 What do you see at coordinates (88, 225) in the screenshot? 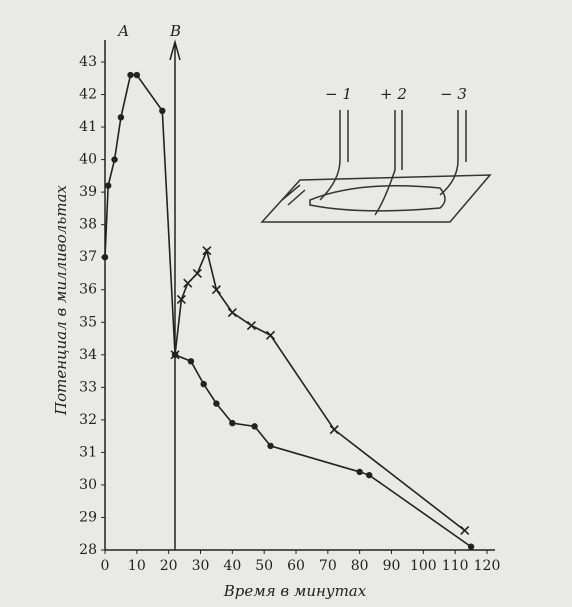
I see `y-tick-label: 38` at bounding box center [88, 225].